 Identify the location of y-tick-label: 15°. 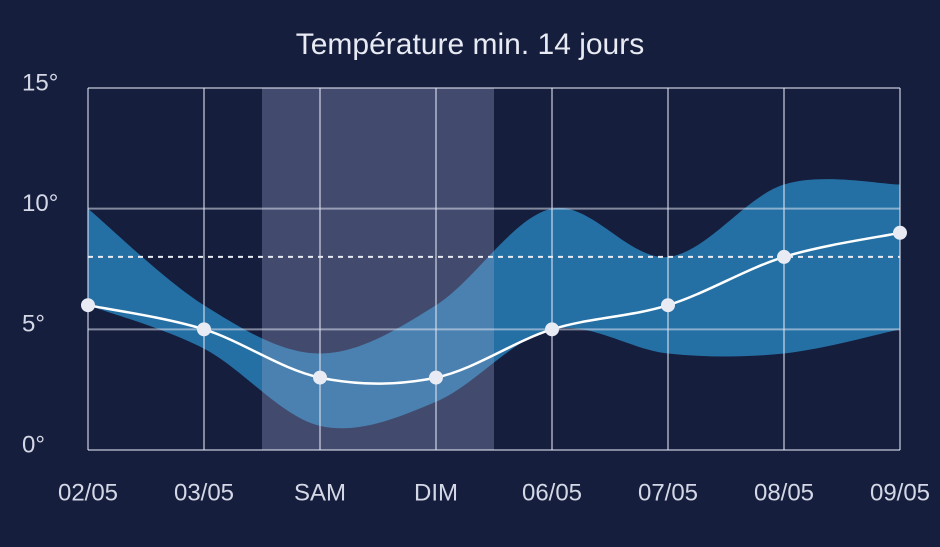
(40, 82).